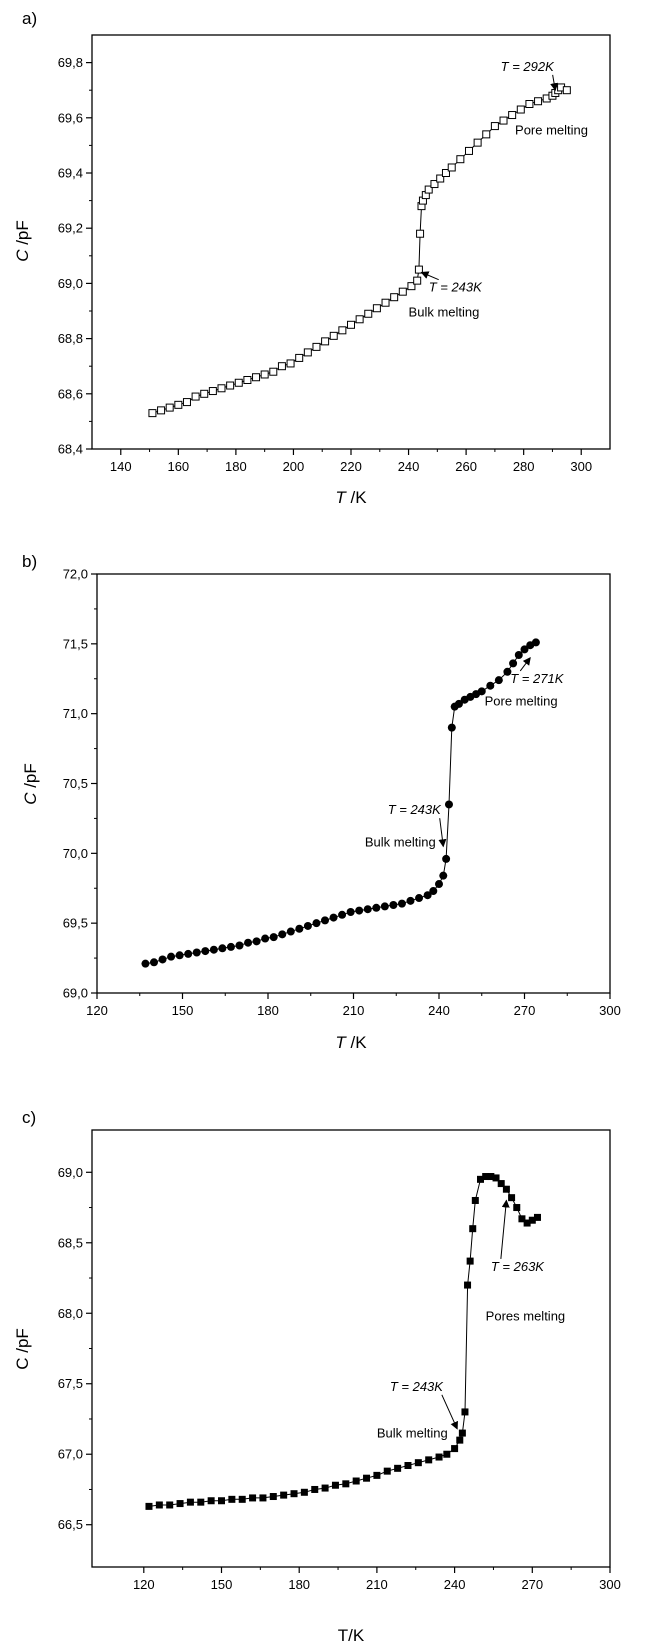  Describe the element at coordinates (70, 1383) in the screenshot. I see `y-tick-label: 67,5` at that location.